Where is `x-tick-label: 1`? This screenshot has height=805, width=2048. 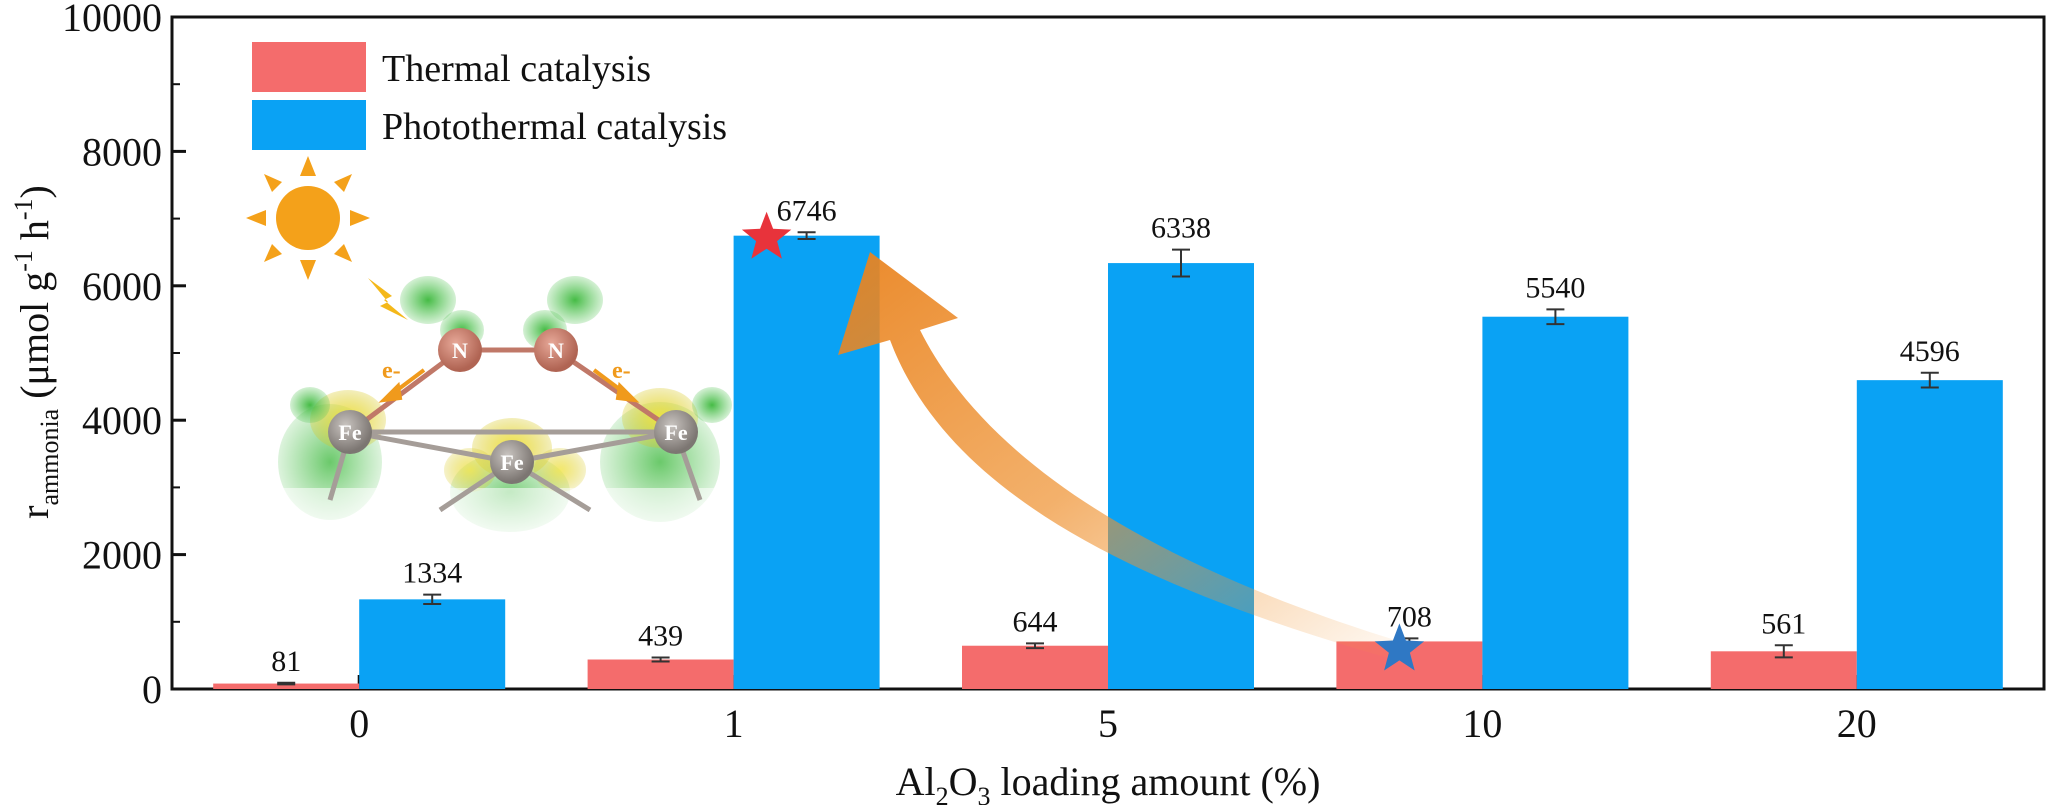
x-tick-label: 1 is located at coordinates (734, 723).